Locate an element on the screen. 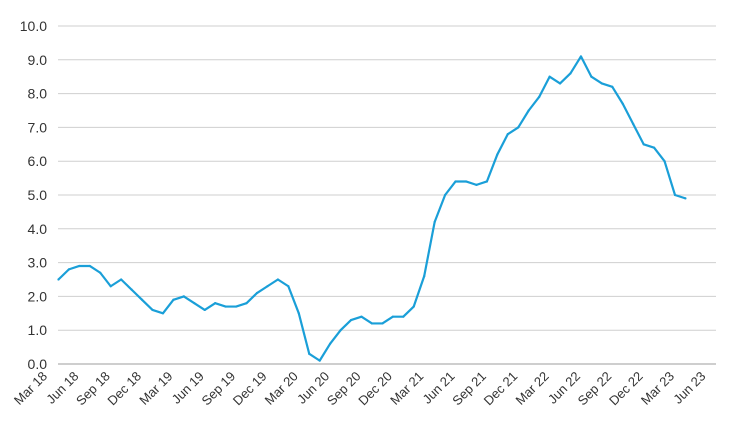  x-tick-label: Mar 22 is located at coordinates (531, 388).